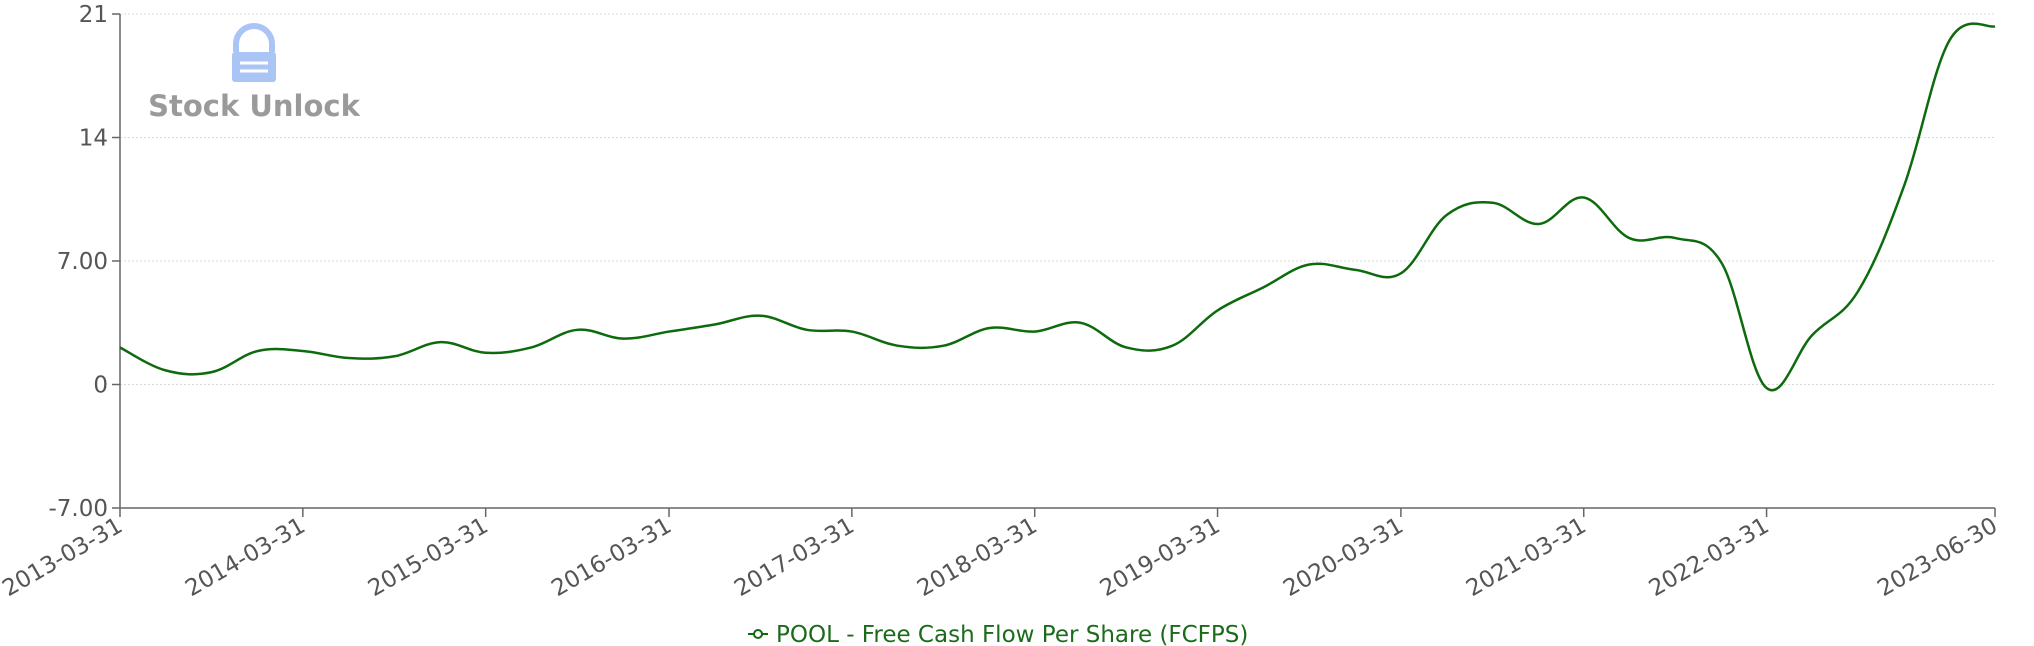  I want to click on x-tick-label: 2018-03-31, so click(977, 557).